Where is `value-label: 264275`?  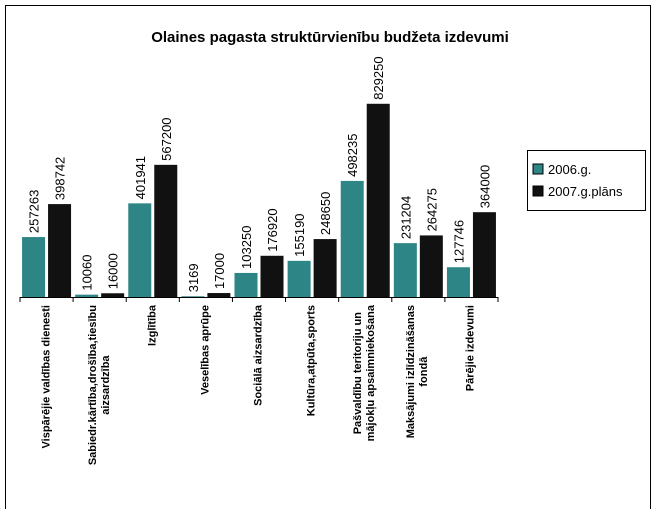 value-label: 264275 is located at coordinates (431, 209).